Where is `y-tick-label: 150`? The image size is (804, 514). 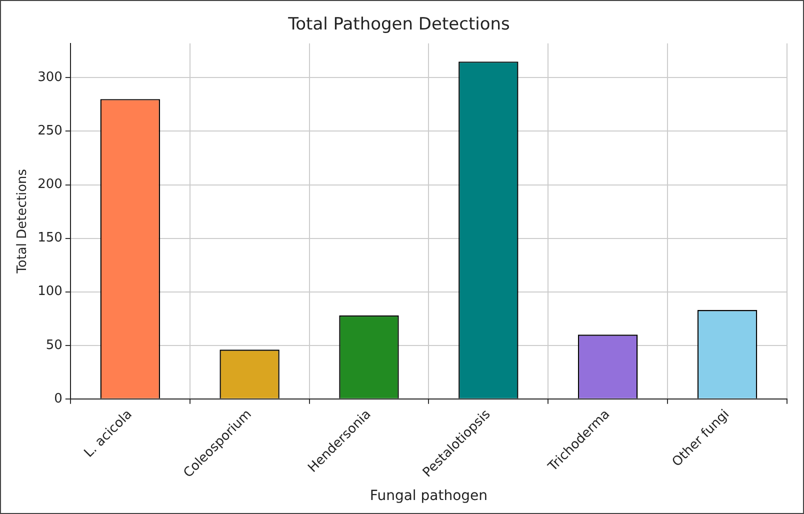 y-tick-label: 150 is located at coordinates (50, 238).